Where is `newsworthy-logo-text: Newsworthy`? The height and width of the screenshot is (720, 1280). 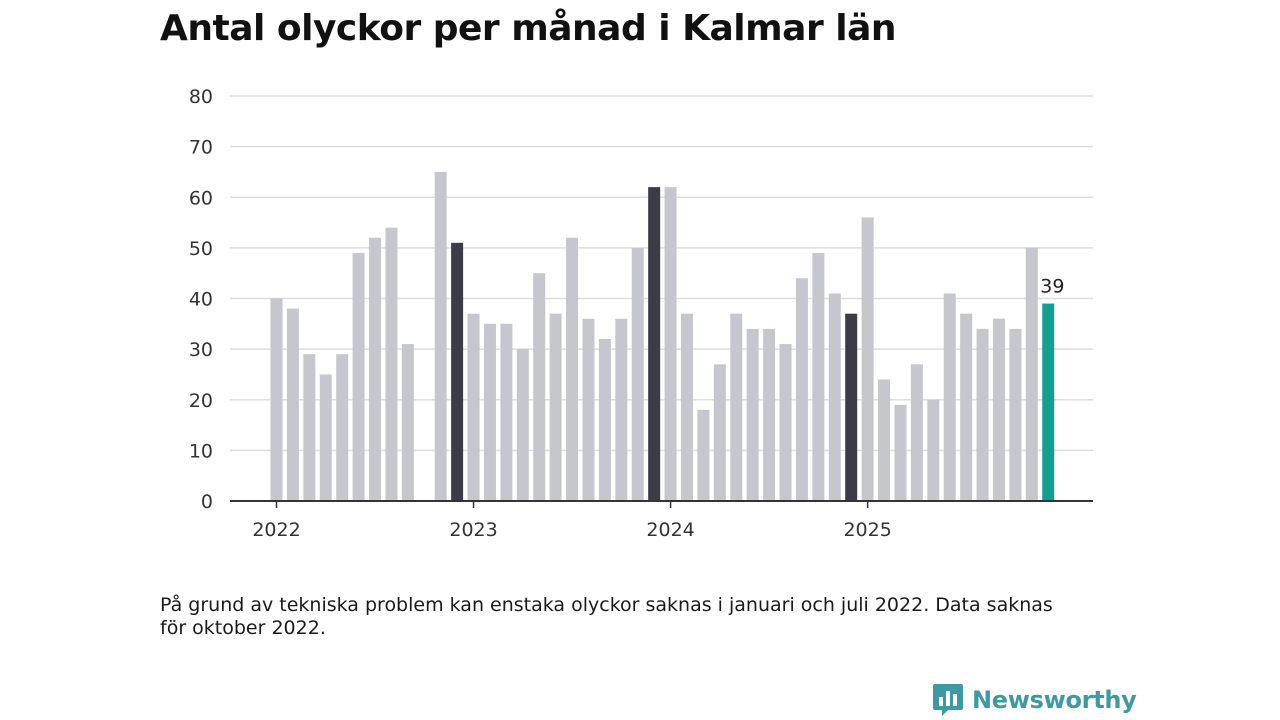 newsworthy-logo-text: Newsworthy is located at coordinates (1054, 700).